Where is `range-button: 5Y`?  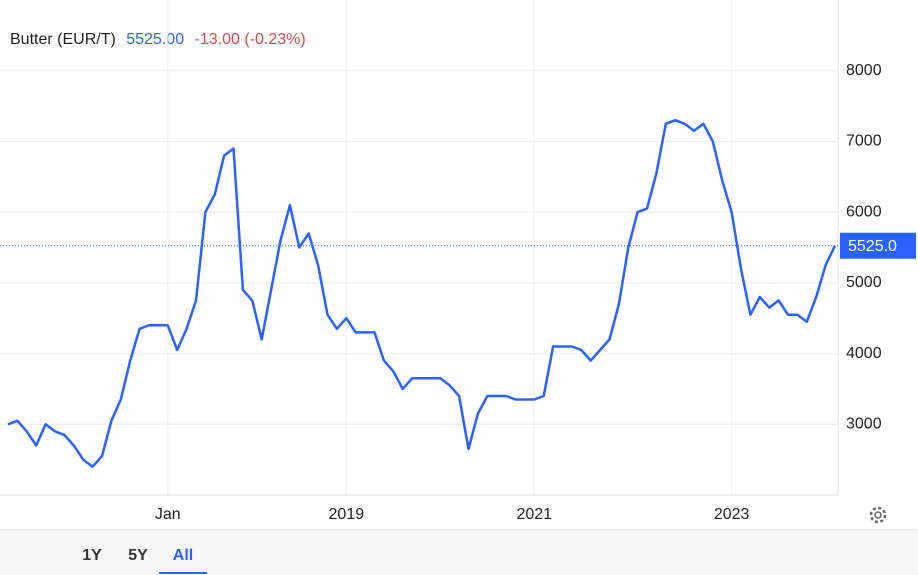
range-button: 5Y is located at coordinates (138, 555).